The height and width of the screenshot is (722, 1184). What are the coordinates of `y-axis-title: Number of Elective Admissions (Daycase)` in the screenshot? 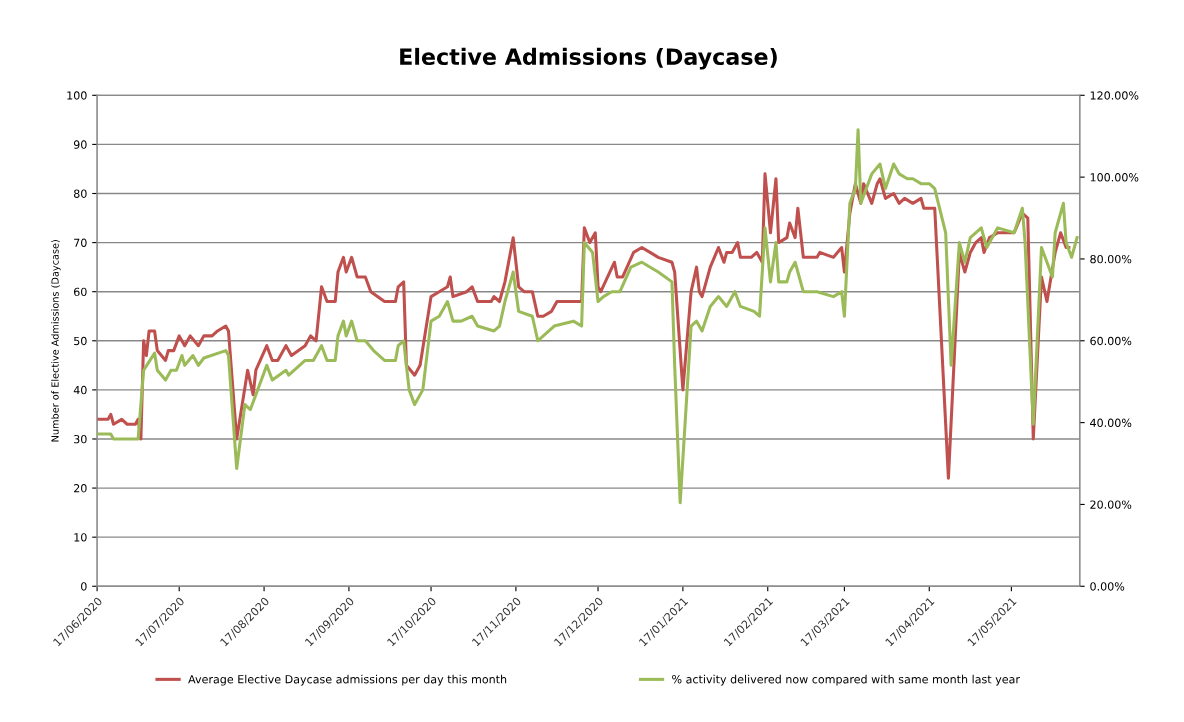 It's located at (56, 341).